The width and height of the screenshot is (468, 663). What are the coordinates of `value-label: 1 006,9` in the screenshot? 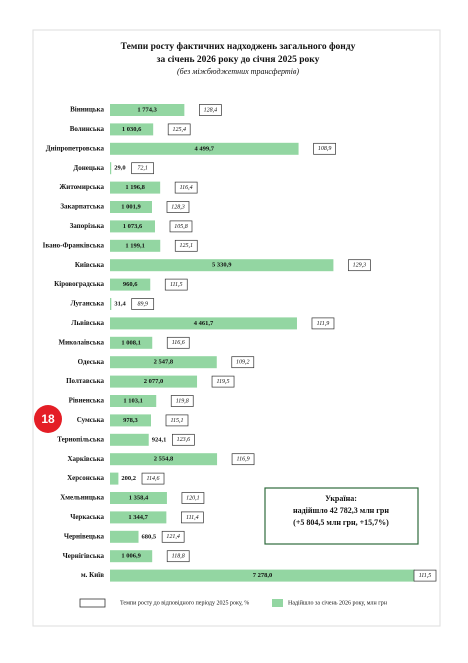 It's located at (131, 556).